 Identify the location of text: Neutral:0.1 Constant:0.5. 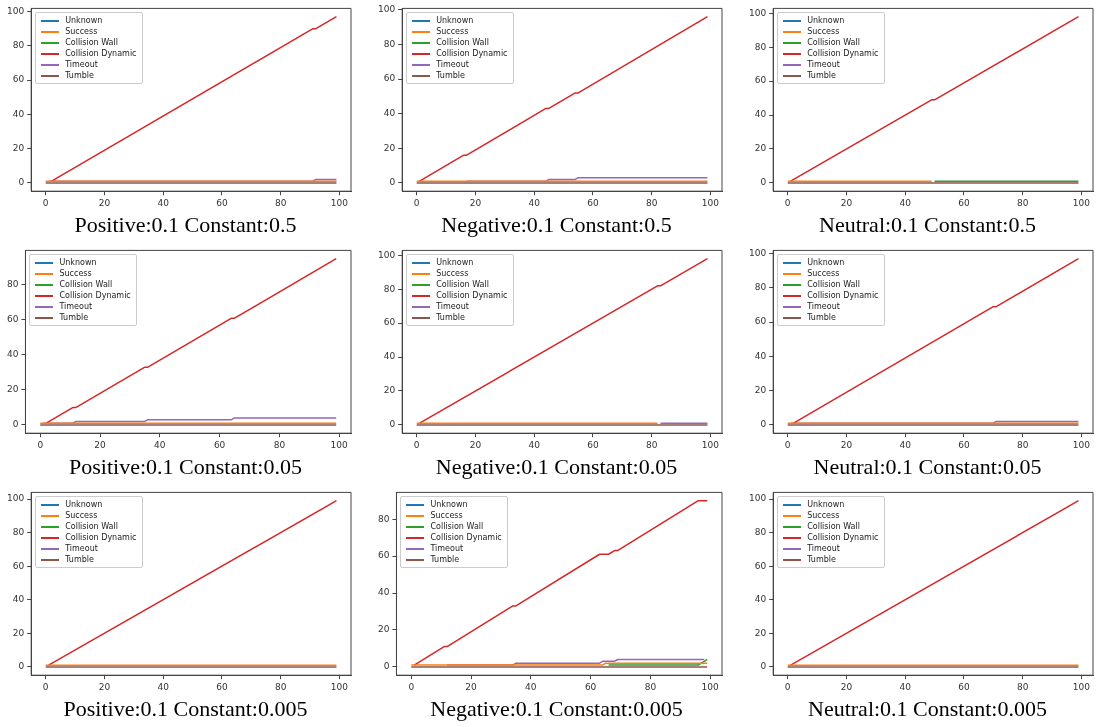
(927, 225).